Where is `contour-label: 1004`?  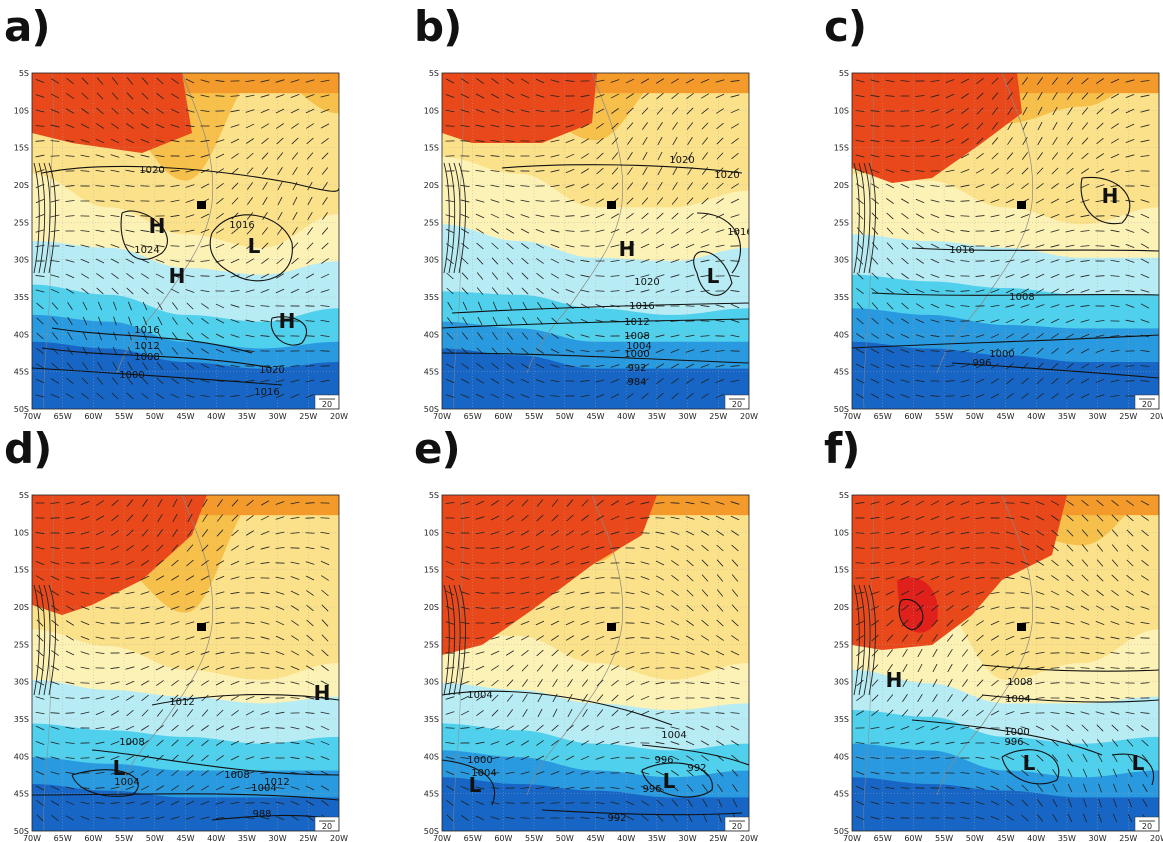
contour-label: 1004 is located at coordinates (673, 735).